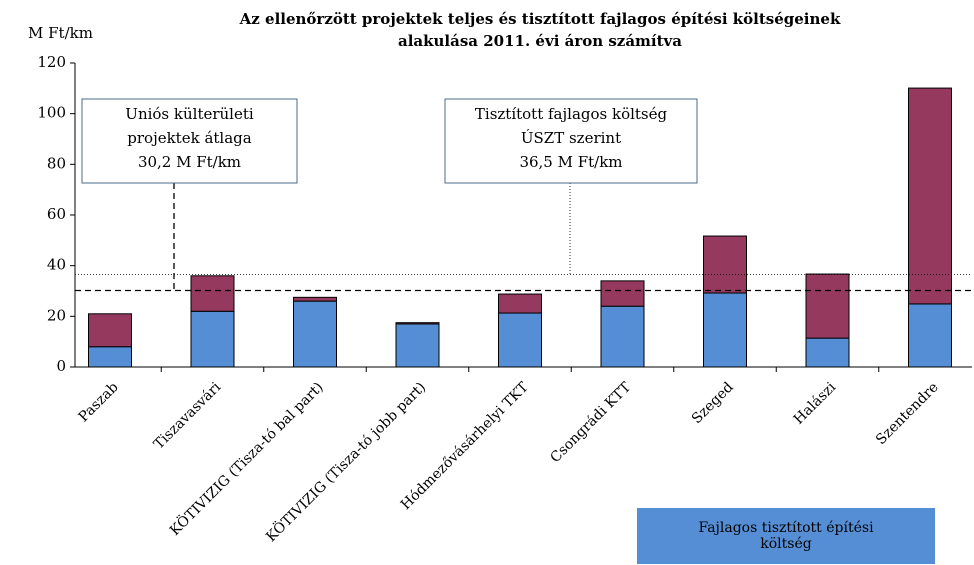 The image size is (974, 565). I want to click on annotation-text: 30,2 M Ft/km, so click(189, 162).